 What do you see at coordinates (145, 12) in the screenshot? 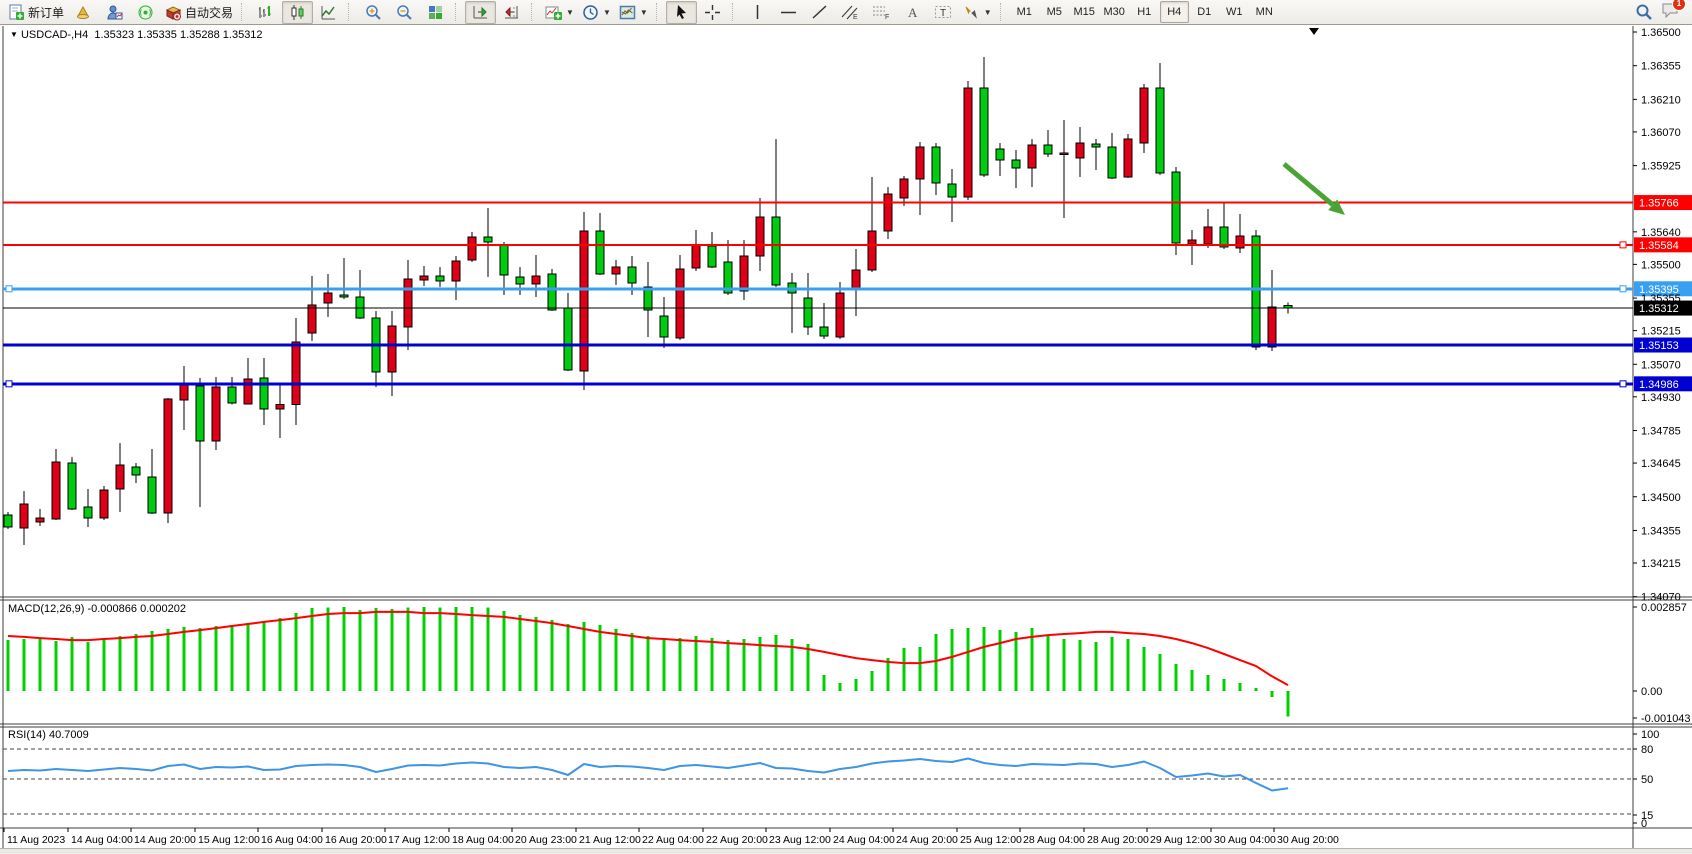
I see `navigator-button` at bounding box center [145, 12].